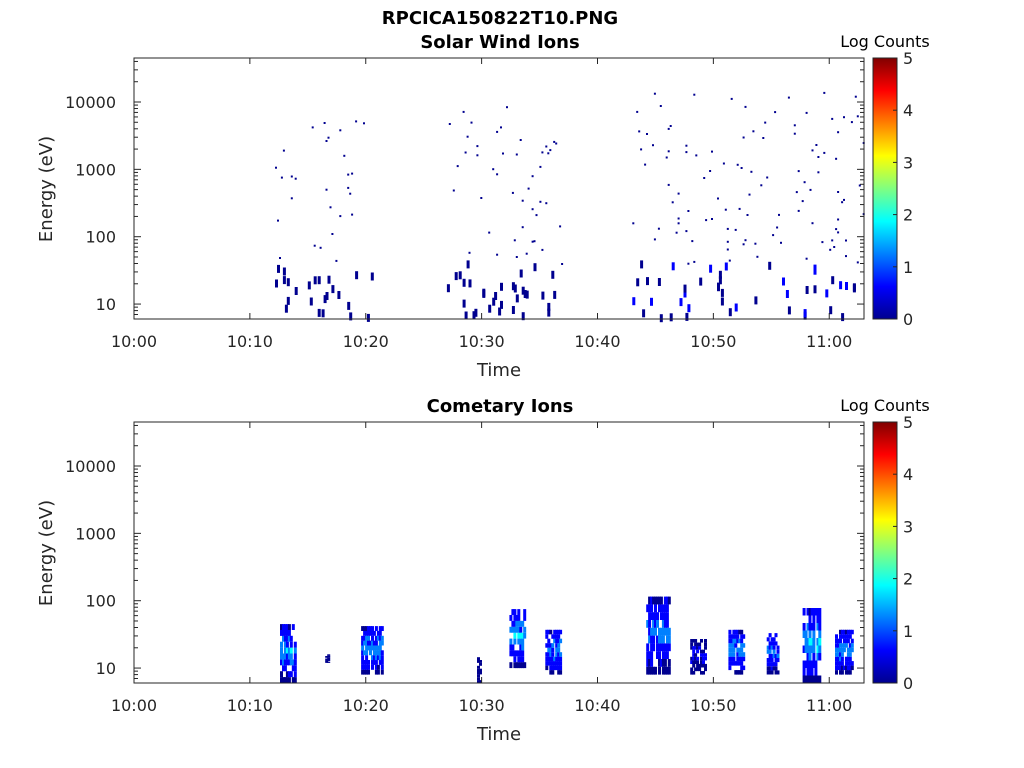 This screenshot has width=1024, height=768. Describe the element at coordinates (250, 341) in the screenshot. I see `x-tick-label: 10:10` at that location.